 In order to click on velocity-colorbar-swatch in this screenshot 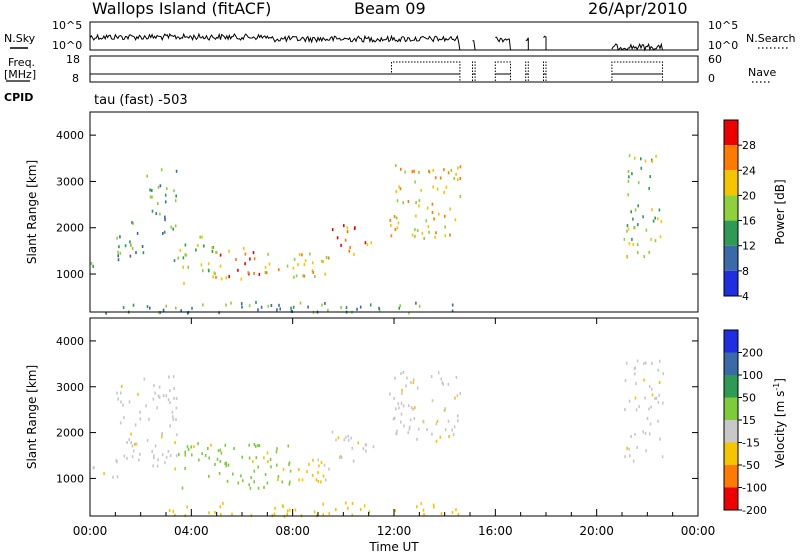, I will do `click(731, 363)`.